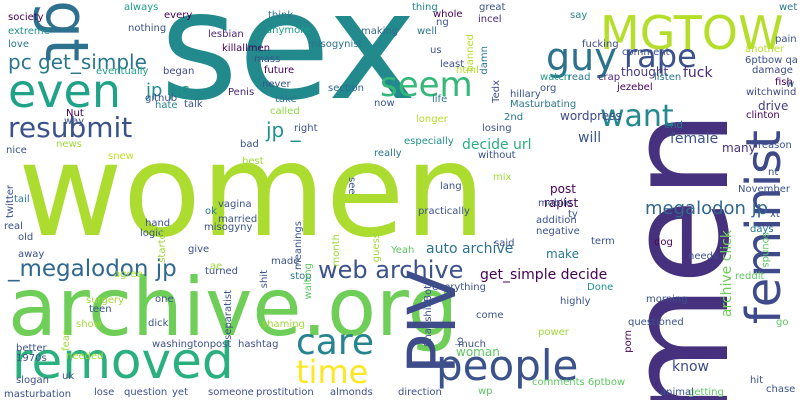 Image resolution: width=800 pixels, height=400 pixels. What do you see at coordinates (660, 56) in the screenshot?
I see `word: rape` at bounding box center [660, 56].